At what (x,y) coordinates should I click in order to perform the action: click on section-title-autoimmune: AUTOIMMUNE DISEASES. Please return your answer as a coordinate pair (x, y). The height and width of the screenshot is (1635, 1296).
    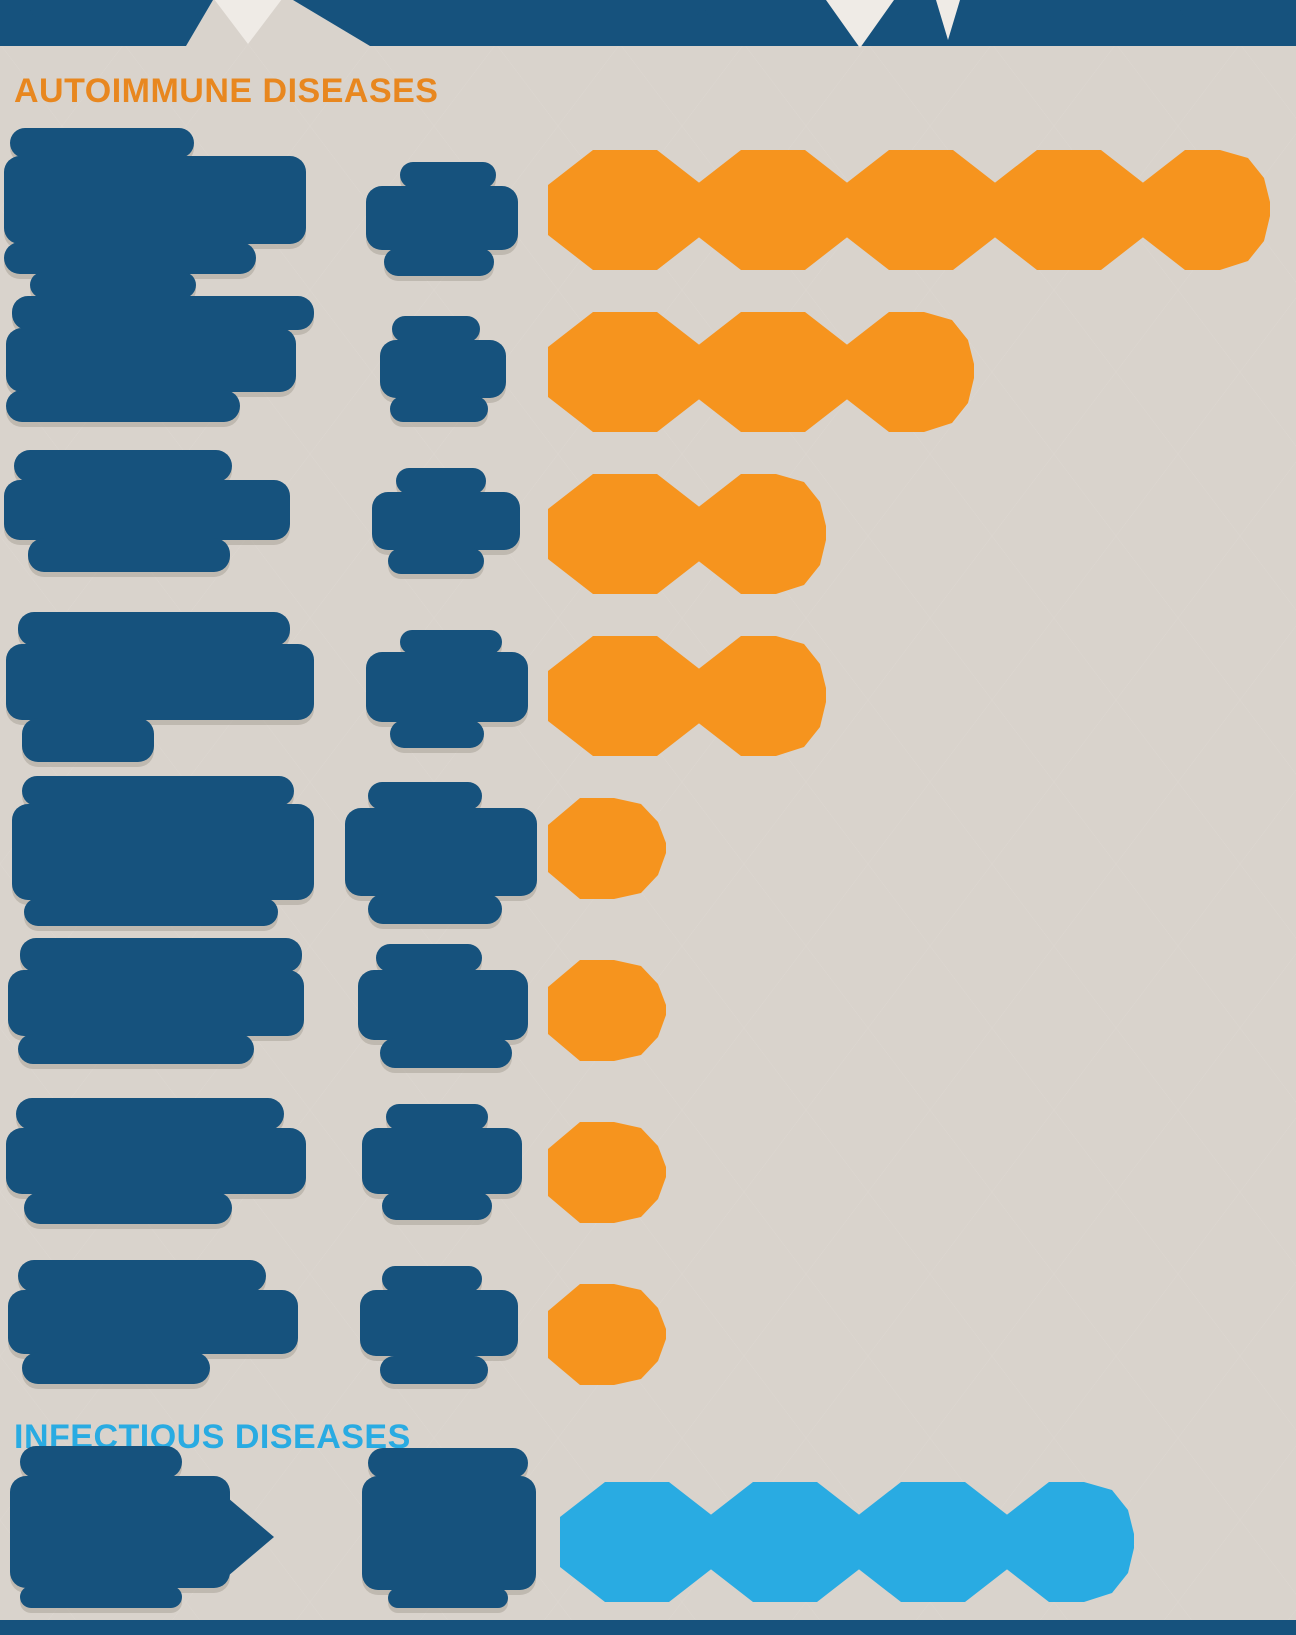
    Looking at the image, I should click on (226, 91).